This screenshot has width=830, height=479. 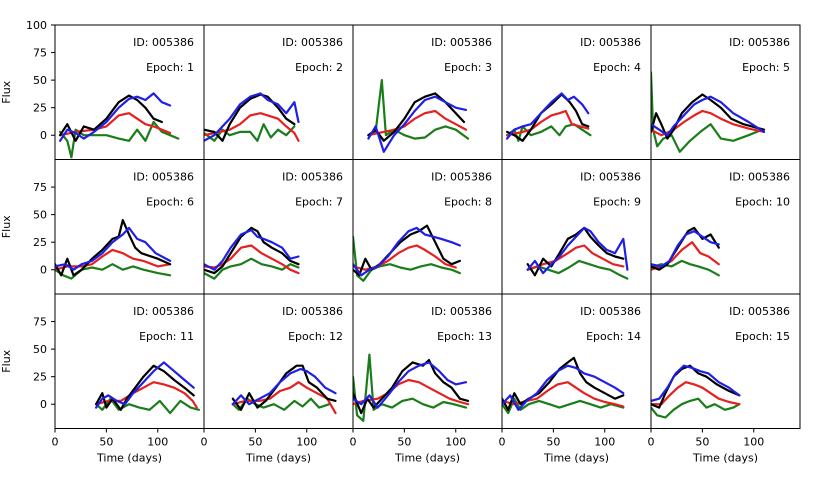 I want to click on panel-9-series, so click(x=577, y=253).